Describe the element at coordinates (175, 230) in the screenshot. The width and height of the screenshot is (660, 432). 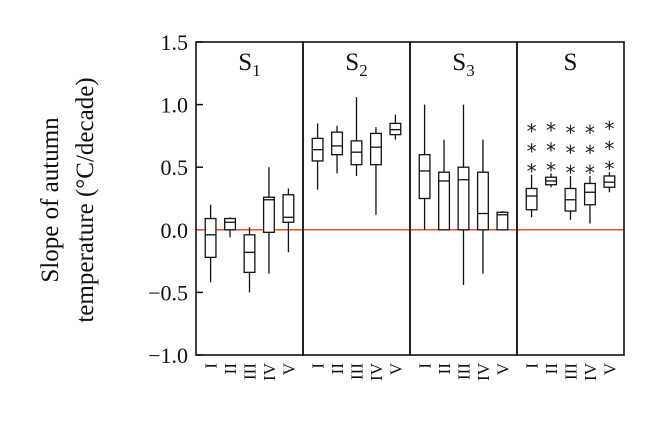
I see `y-tick-label: 0.0` at that location.